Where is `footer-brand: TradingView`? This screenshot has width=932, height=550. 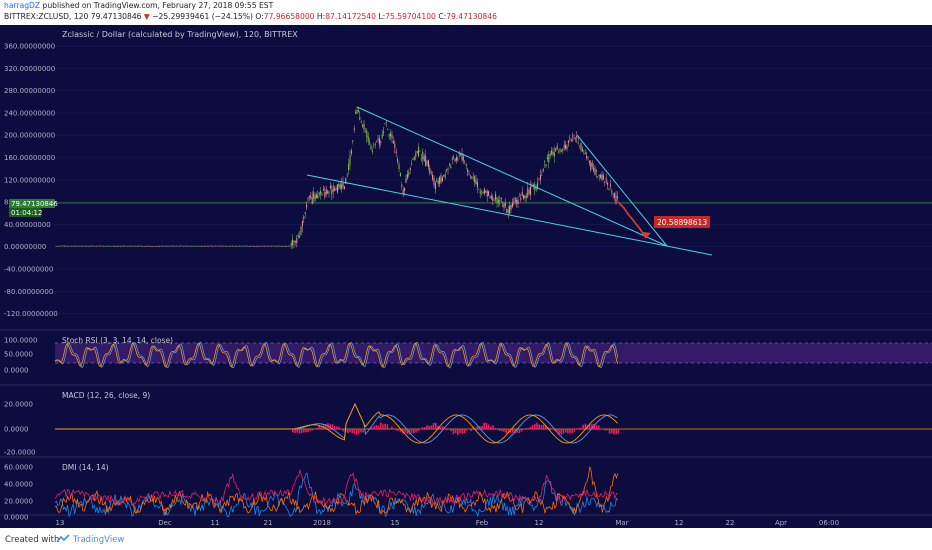
footer-brand: TradingView is located at coordinates (99, 540).